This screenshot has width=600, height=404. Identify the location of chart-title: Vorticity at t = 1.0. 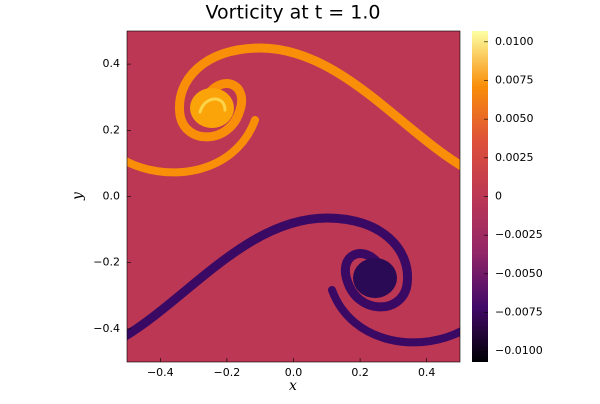
(293, 13).